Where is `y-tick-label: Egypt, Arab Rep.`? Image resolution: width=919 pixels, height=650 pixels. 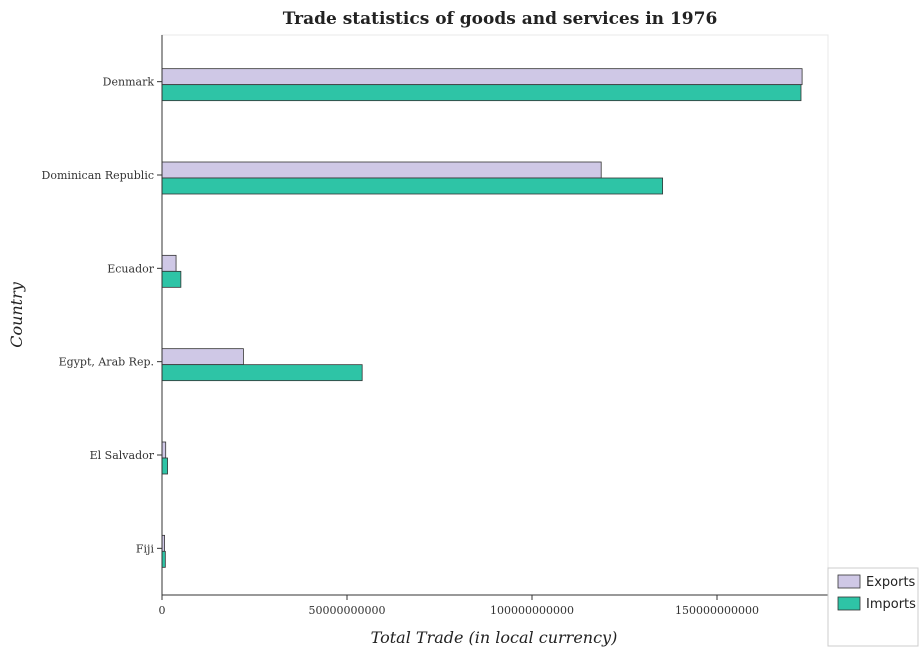
y-tick-label: Egypt, Arab Rep. is located at coordinates (106, 362).